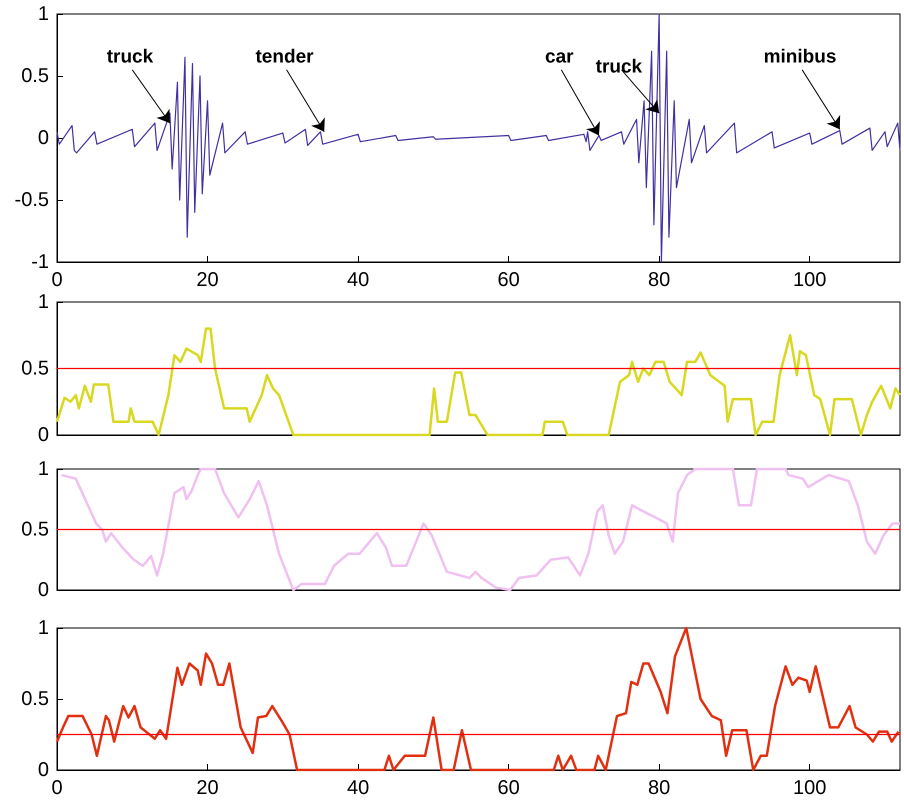  I want to click on line-series, so click(481, 530).